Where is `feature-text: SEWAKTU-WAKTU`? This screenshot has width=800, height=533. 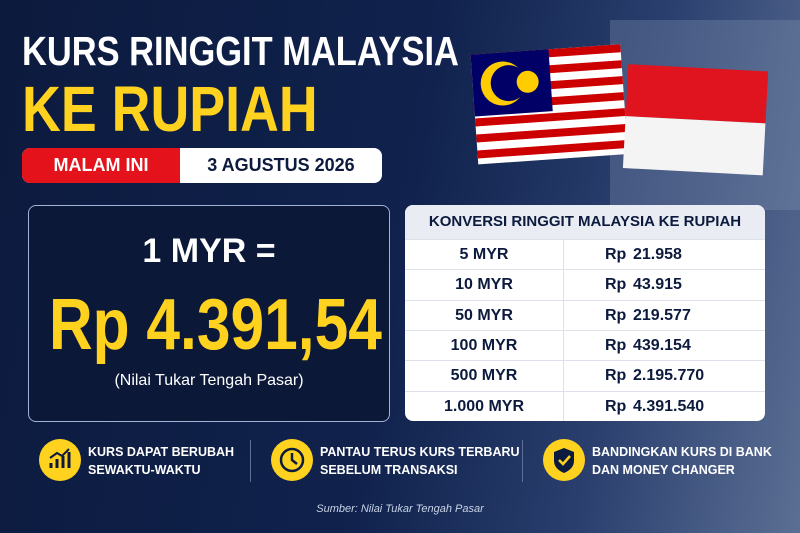 feature-text: SEWAKTU-WAKTU is located at coordinates (144, 470).